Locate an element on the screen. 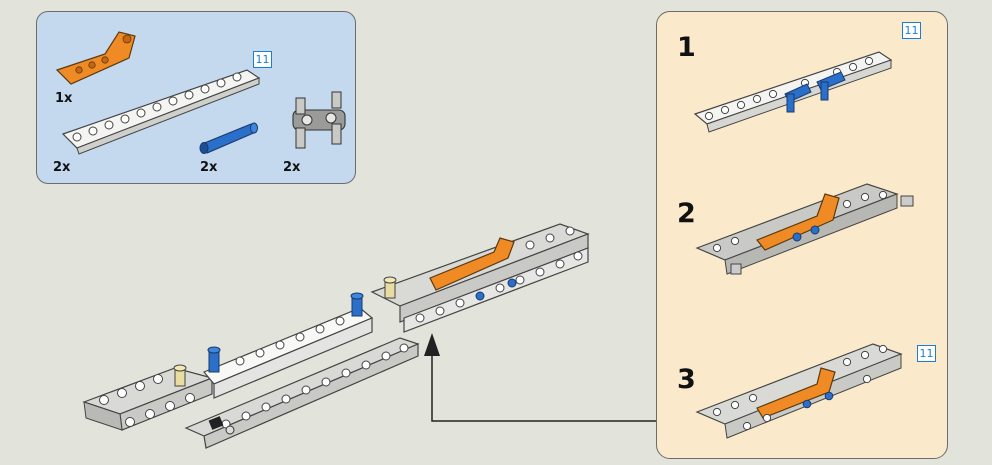 This screenshot has width=992, height=465. quantity-orange-liftarm: 1x is located at coordinates (64, 98).